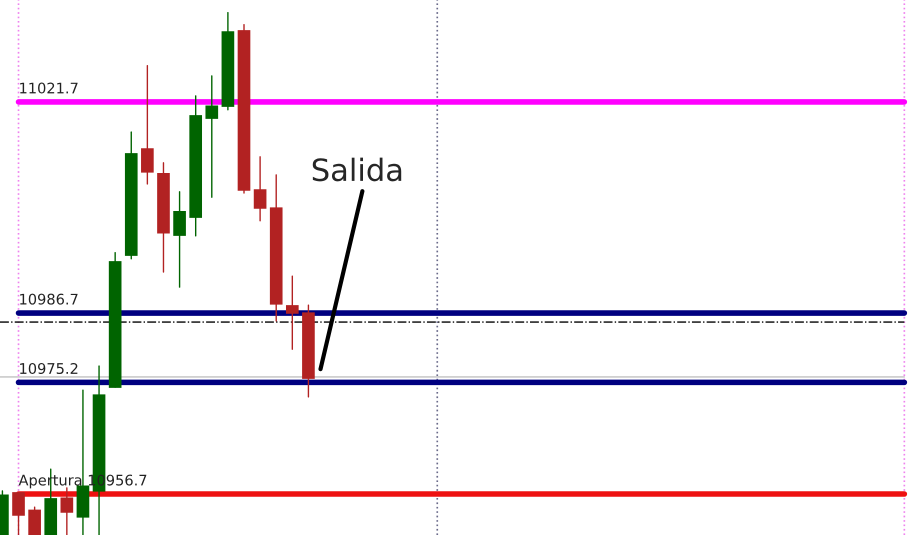 This screenshot has width=914, height=535. What do you see at coordinates (49, 368) in the screenshot?
I see `ref-line-label: 10975.2` at bounding box center [49, 368].